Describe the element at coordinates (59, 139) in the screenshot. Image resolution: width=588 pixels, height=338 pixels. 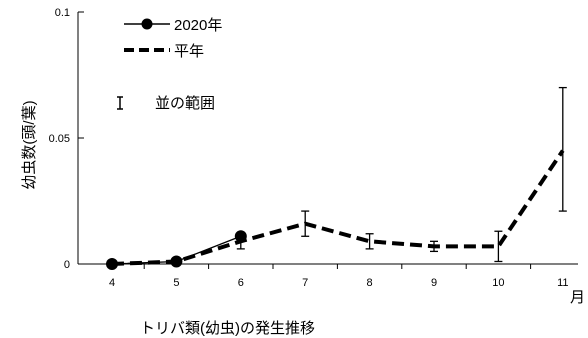
I see `y-tick-label-1: 0.05` at that location.